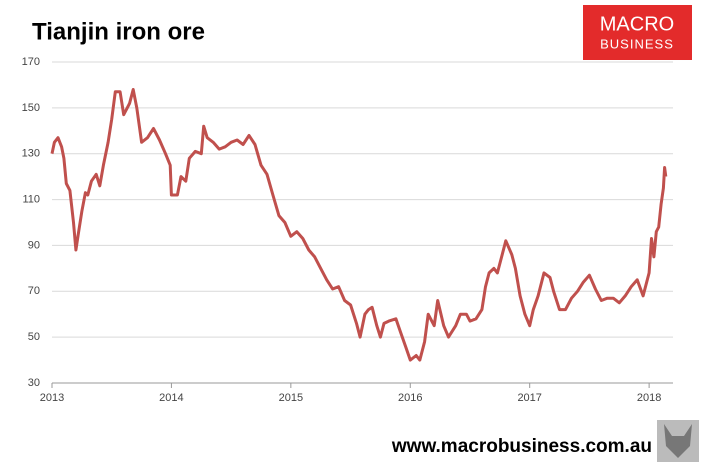 Image resolution: width=707 pixels, height=468 pixels. Describe the element at coordinates (34, 337) in the screenshot. I see `y-tick-label: 50` at that location.